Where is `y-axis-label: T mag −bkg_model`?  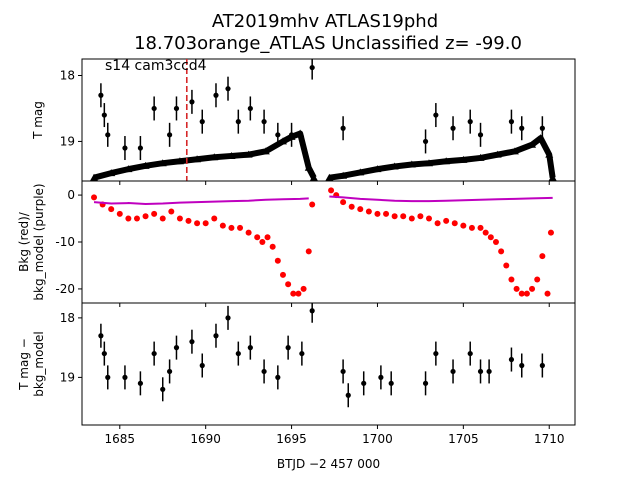 y-axis-label: T mag −bkg_model is located at coordinates (31, 364).